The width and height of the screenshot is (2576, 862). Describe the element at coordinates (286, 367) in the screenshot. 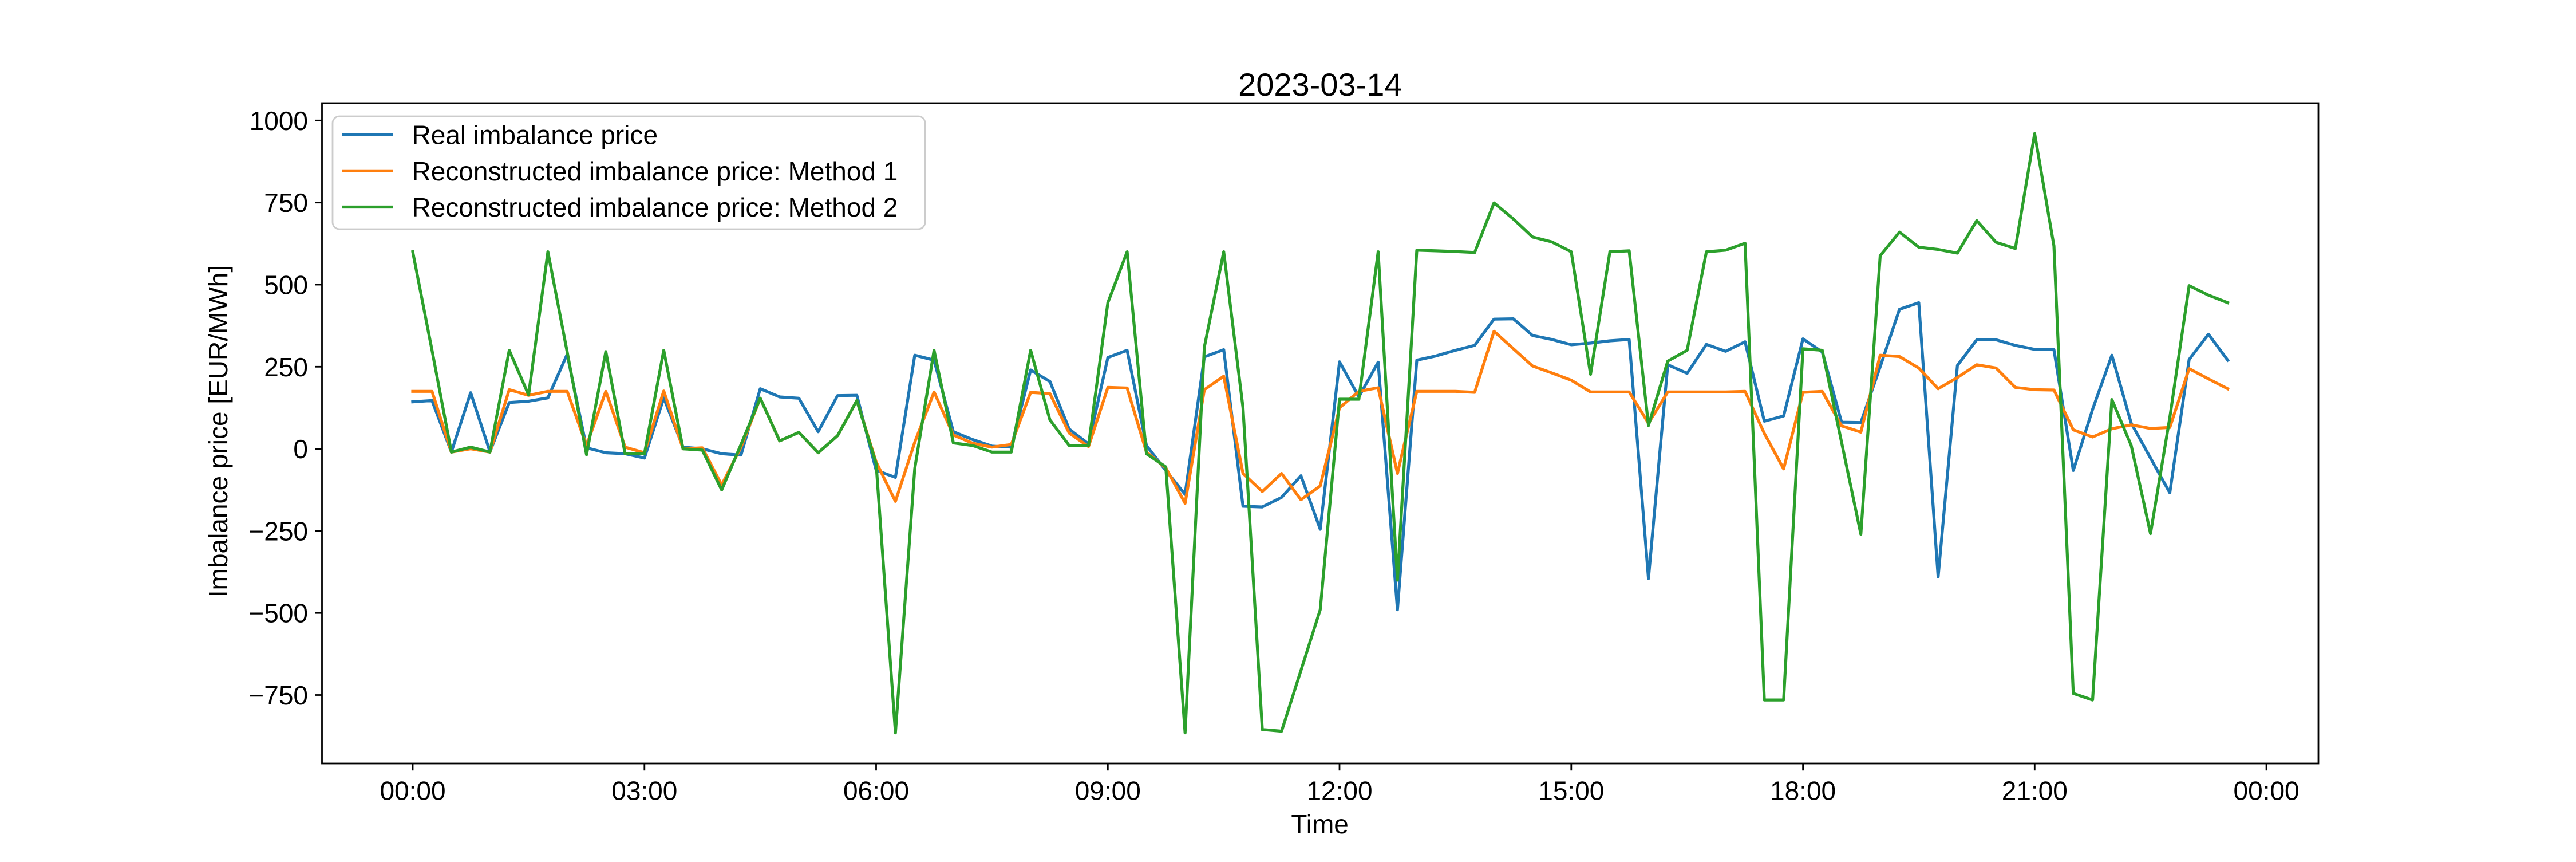

I see `svg-text: 250` at that location.